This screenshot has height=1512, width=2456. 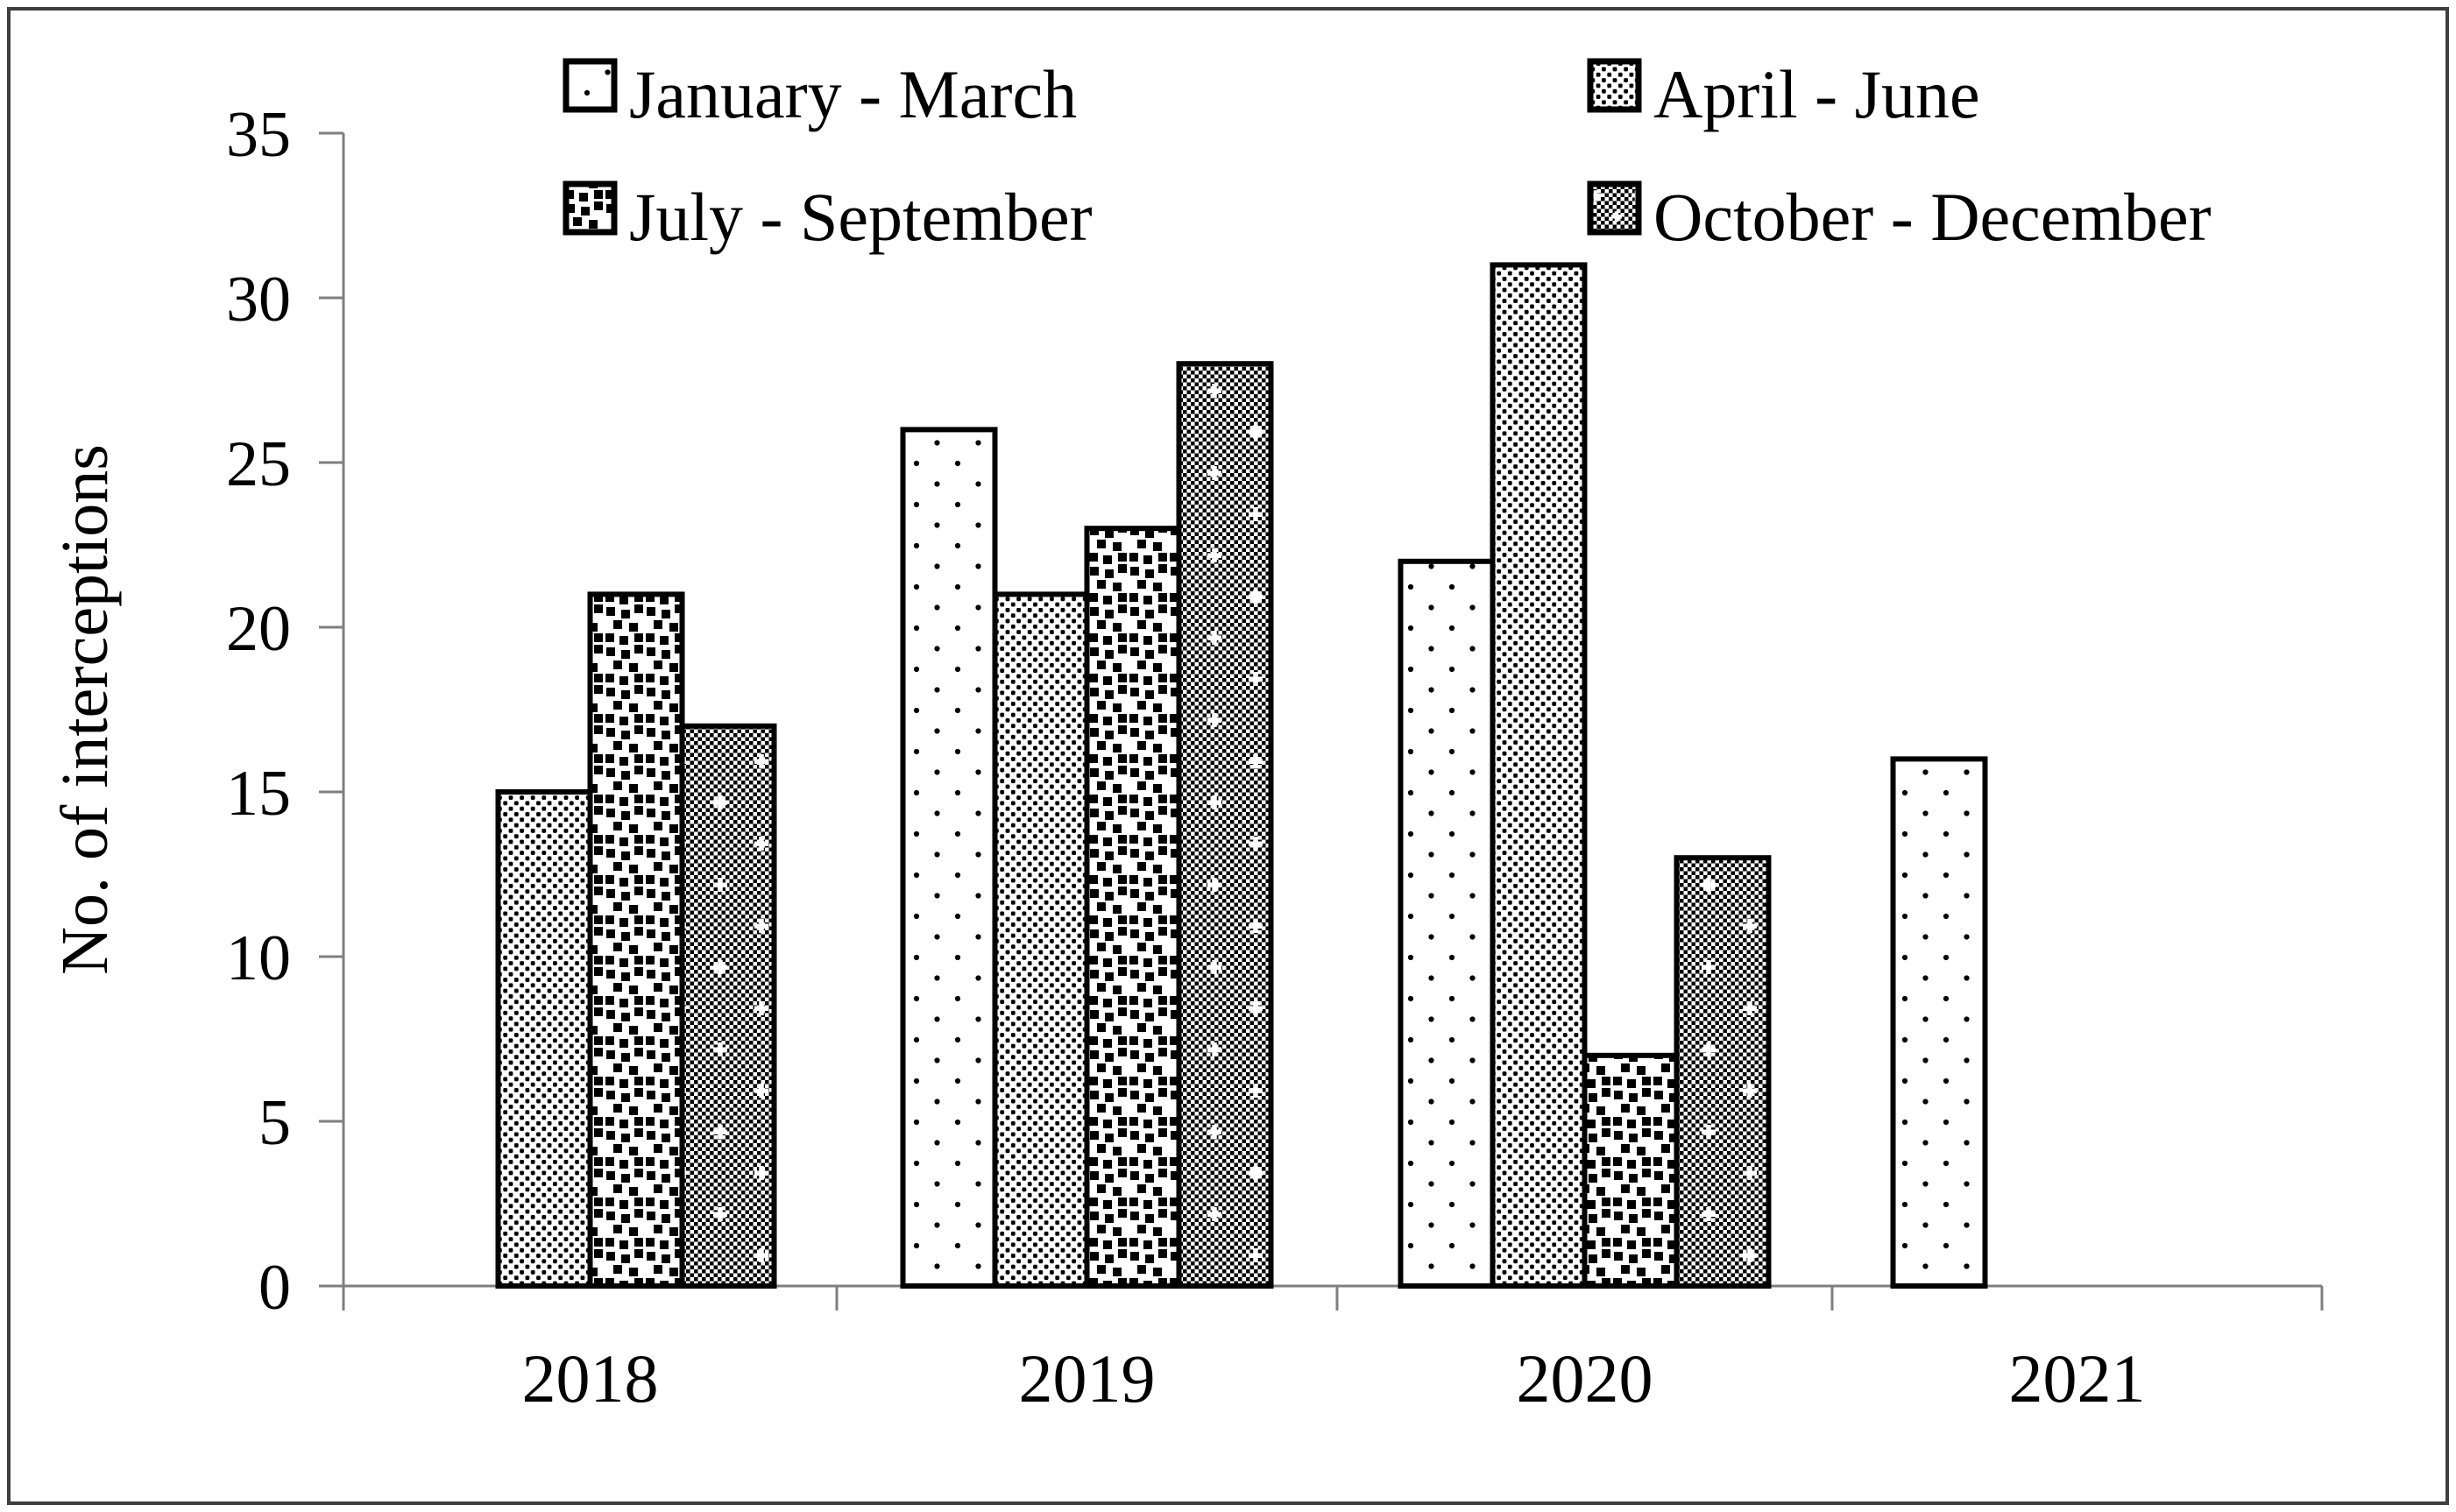 What do you see at coordinates (259, 135) in the screenshot?
I see `y-tick-label-35: 35` at bounding box center [259, 135].